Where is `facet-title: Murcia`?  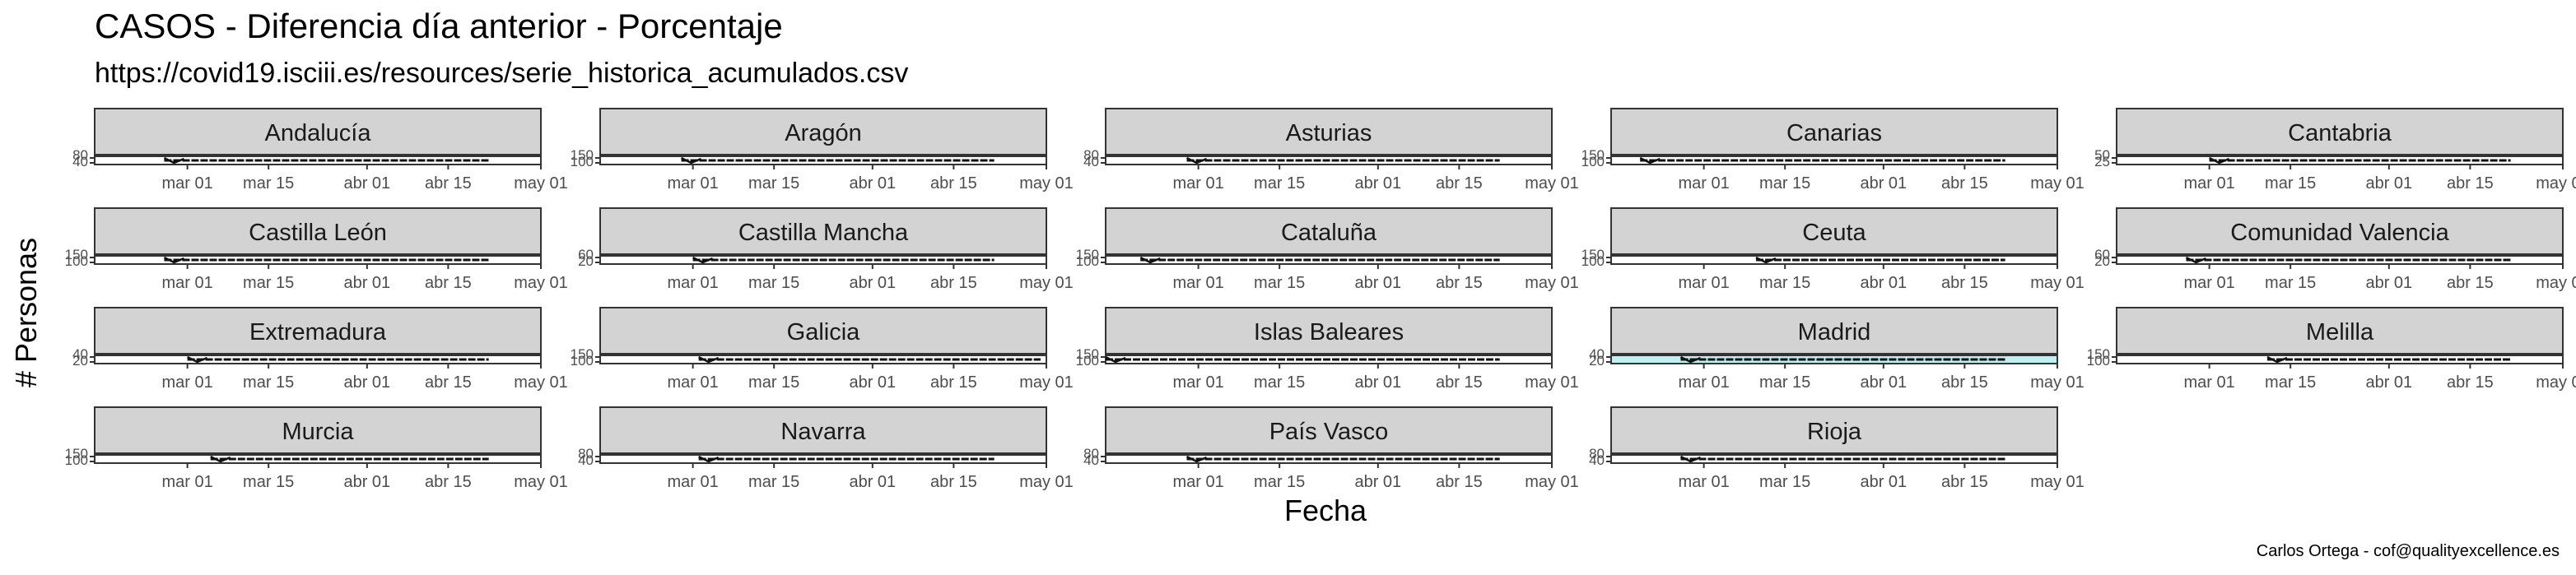 facet-title: Murcia is located at coordinates (318, 432).